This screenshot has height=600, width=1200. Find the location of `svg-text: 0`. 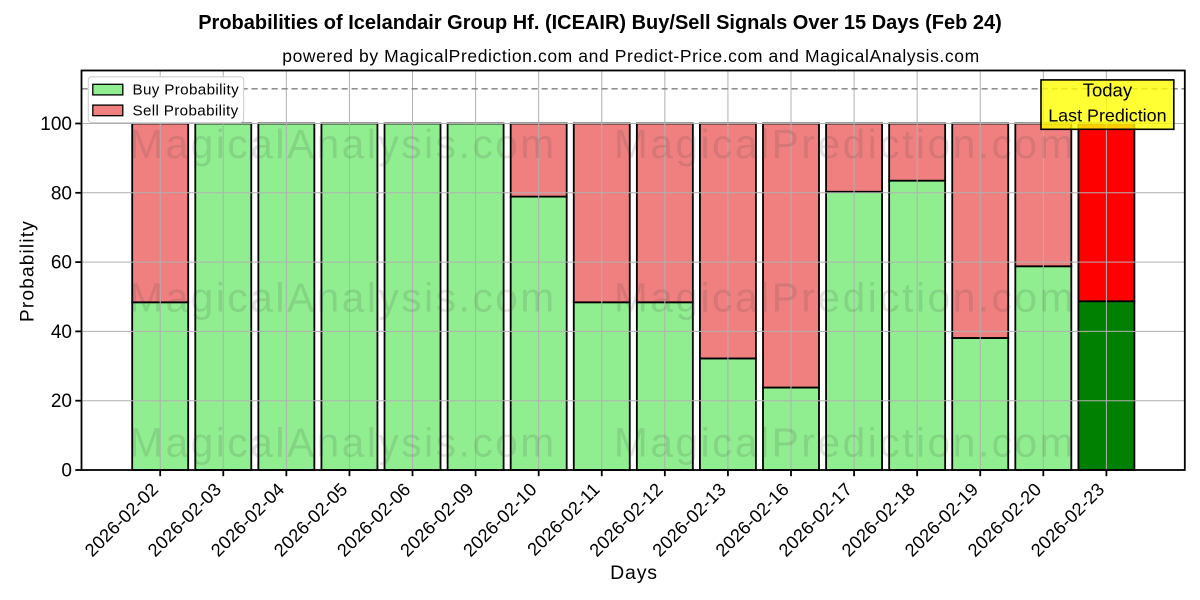

svg-text: 0 is located at coordinates (66, 471).